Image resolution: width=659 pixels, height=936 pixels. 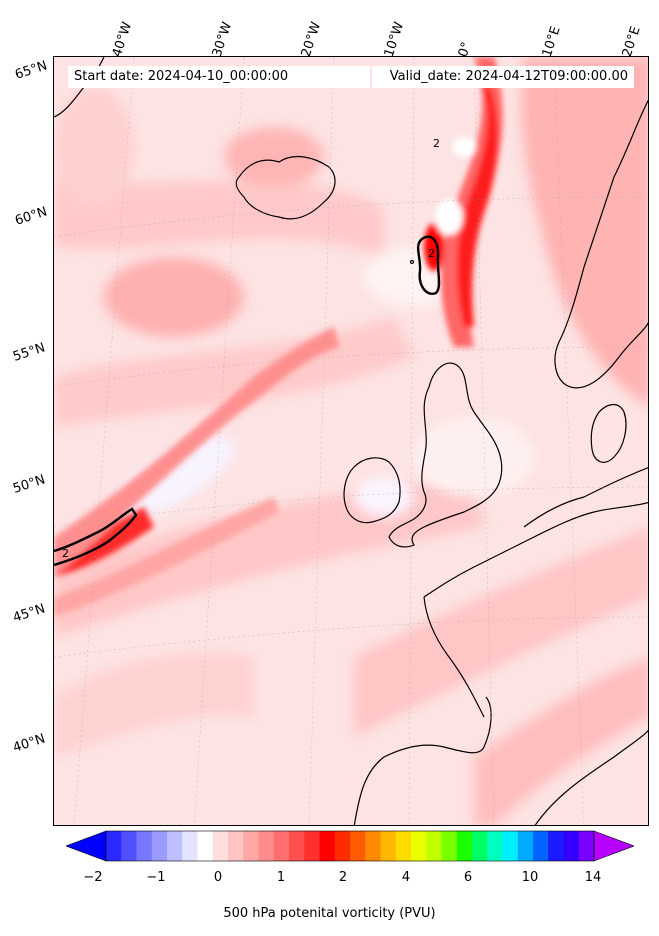 I want to click on colorbar-tick: 1, so click(x=281, y=877).